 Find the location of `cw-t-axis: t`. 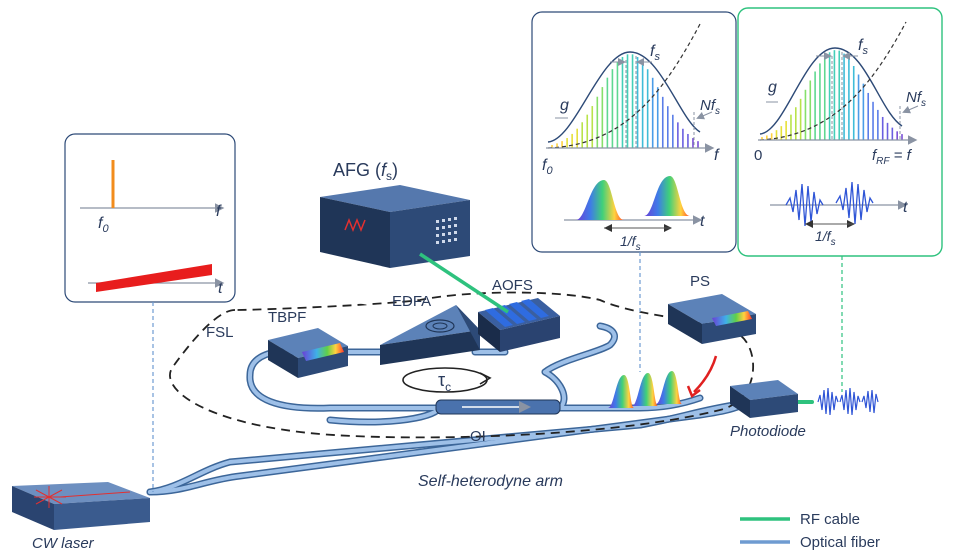

cw-t-axis: t is located at coordinates (220, 288).